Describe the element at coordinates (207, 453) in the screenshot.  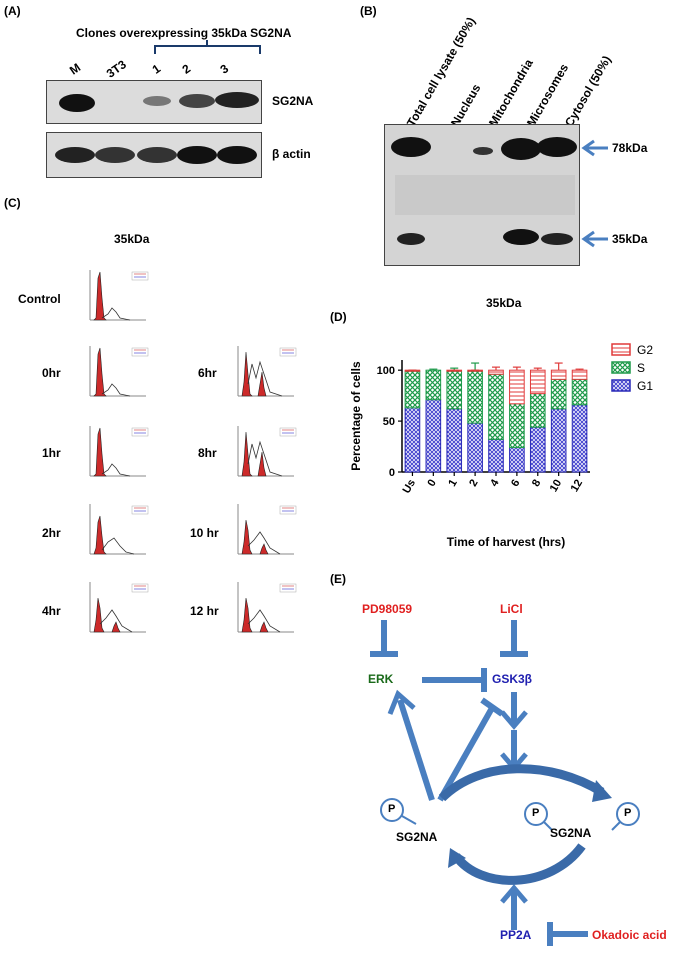
I see `sample-8hr: 8hr` at that location.